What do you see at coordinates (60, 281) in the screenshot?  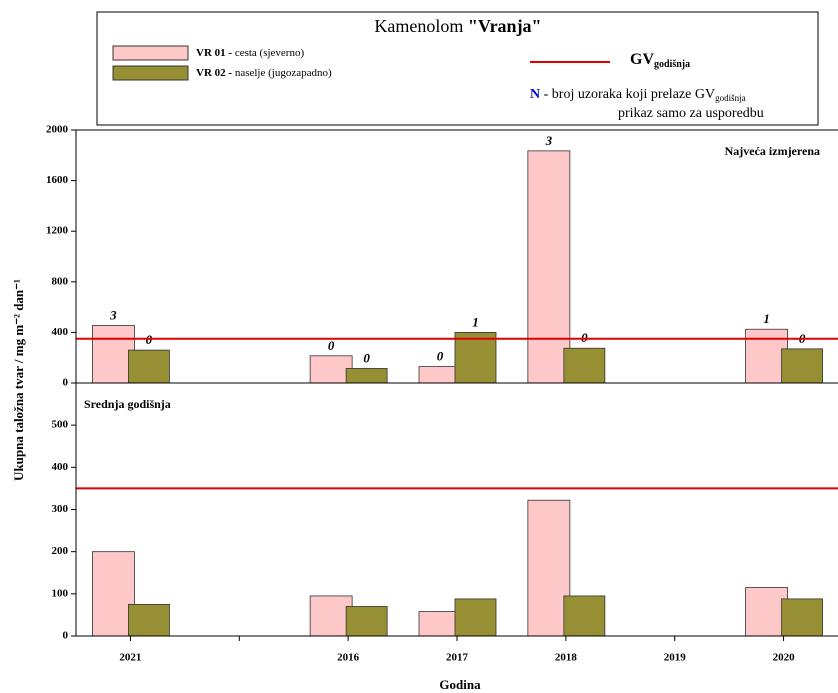 I see `y-tick-label: 800` at bounding box center [60, 281].